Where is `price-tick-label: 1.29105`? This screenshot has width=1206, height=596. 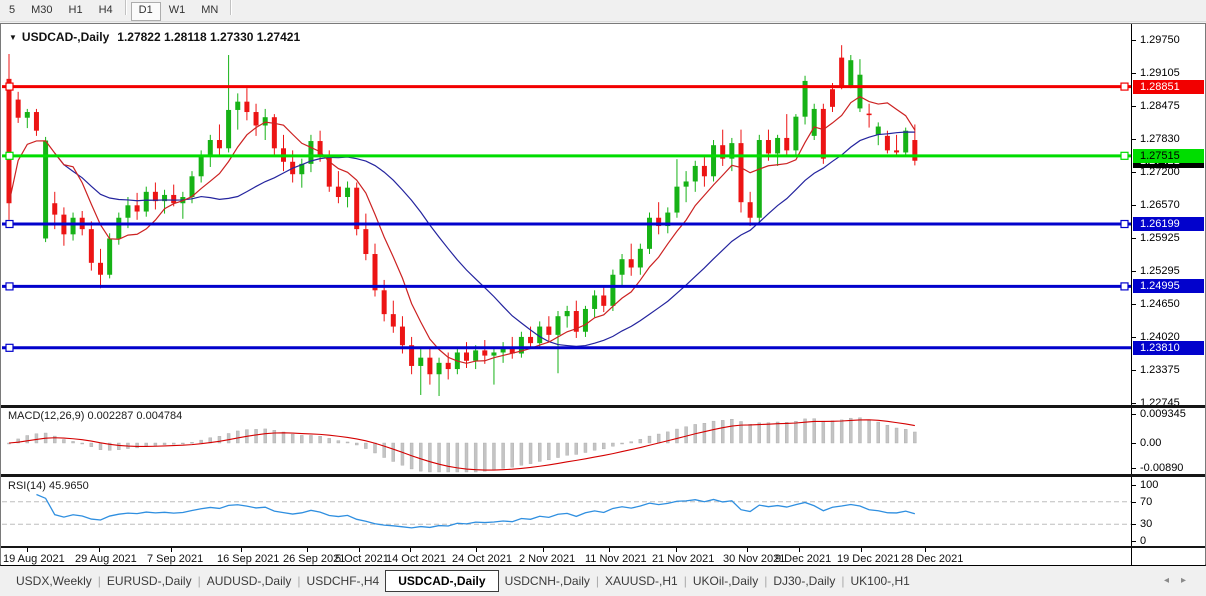
price-tick-label: 1.29105 is located at coordinates (1160, 73).